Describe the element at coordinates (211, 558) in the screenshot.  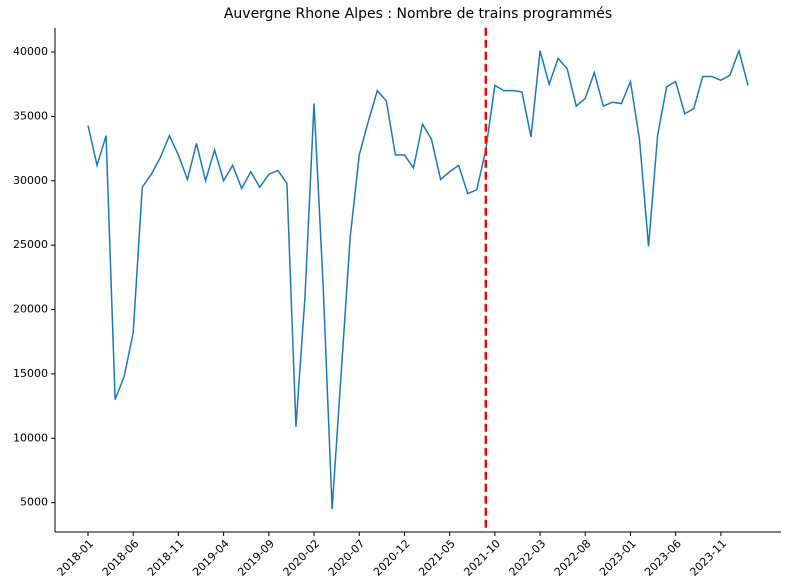
I see `x-tick-label: 2019-04` at that location.